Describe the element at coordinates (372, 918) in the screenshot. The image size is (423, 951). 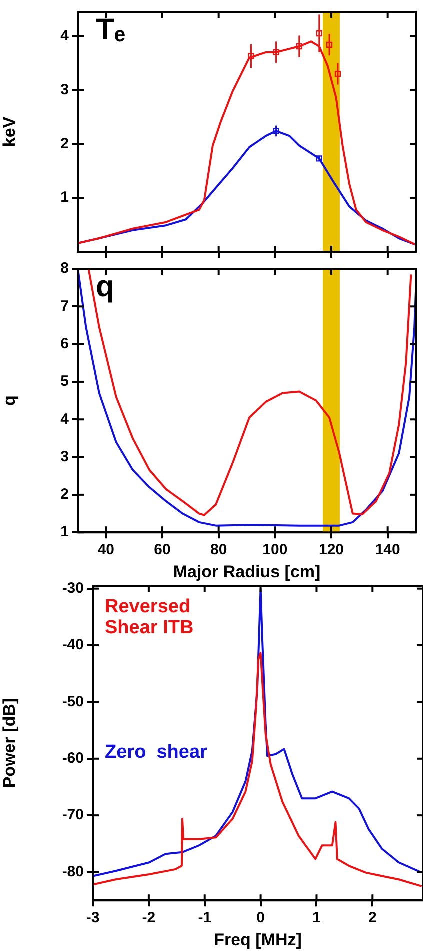
I see `x-tick-label: 2` at that location.